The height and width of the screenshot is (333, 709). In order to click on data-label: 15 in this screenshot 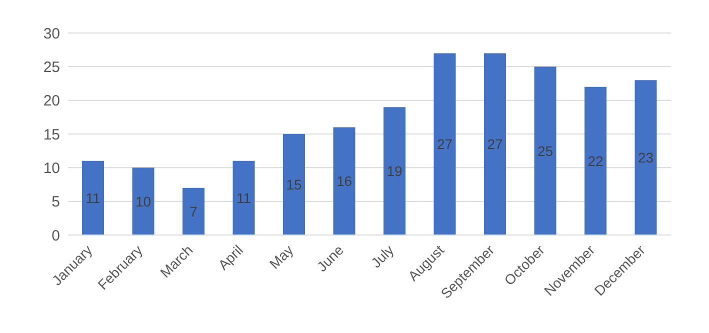, I will do `click(294, 184)`.